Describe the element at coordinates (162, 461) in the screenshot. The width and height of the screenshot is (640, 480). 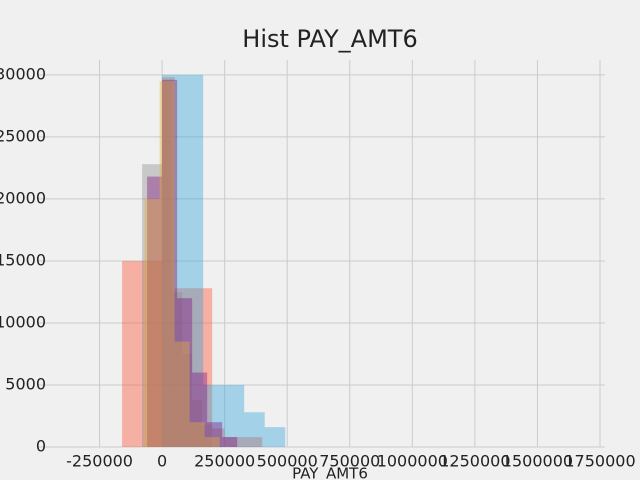
I see `x-tick-label: 0` at that location.